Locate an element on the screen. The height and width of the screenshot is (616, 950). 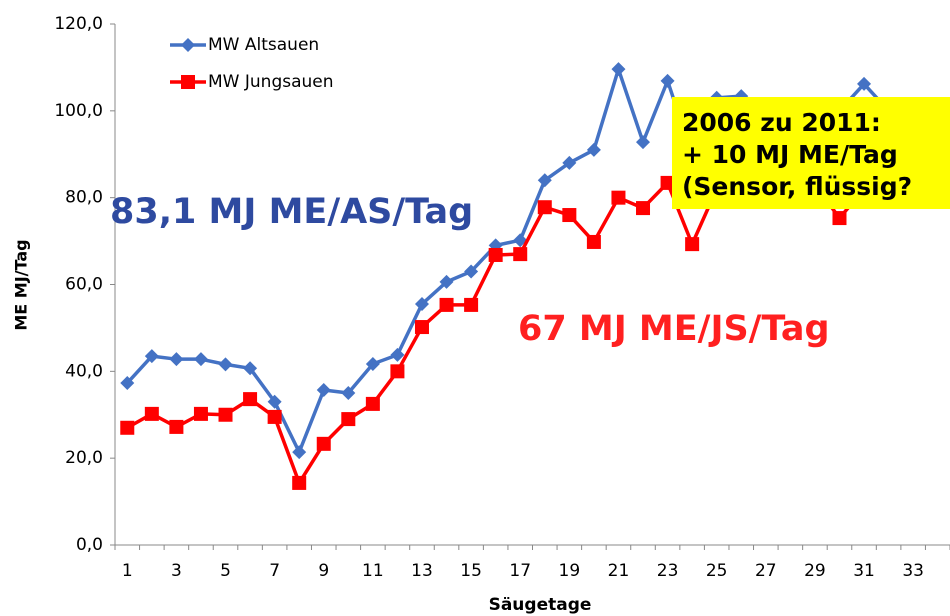
x-tick-label: 23 is located at coordinates (668, 571).